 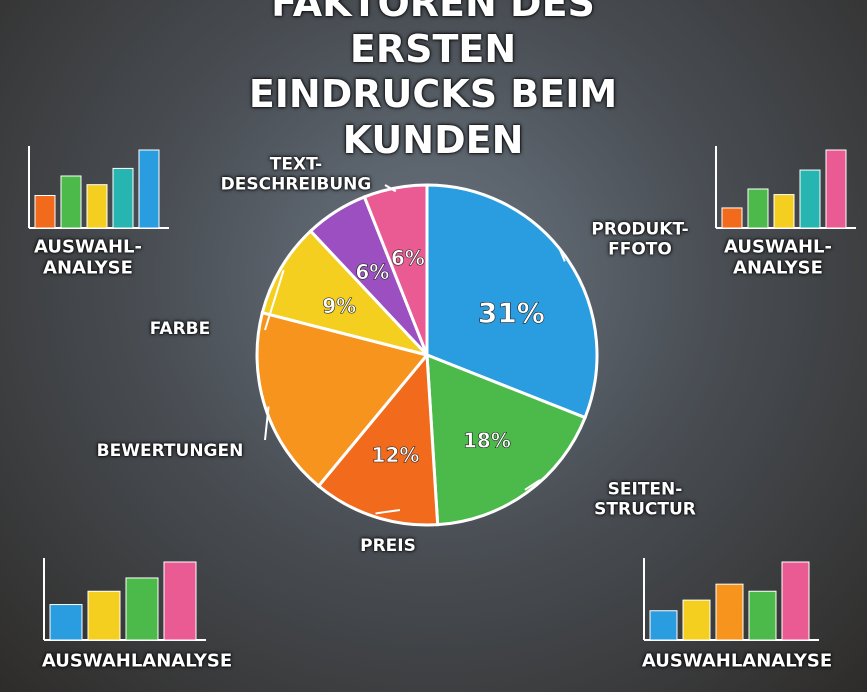 What do you see at coordinates (170, 451) in the screenshot?
I see `category-label: BEWERTUNGEN` at bounding box center [170, 451].